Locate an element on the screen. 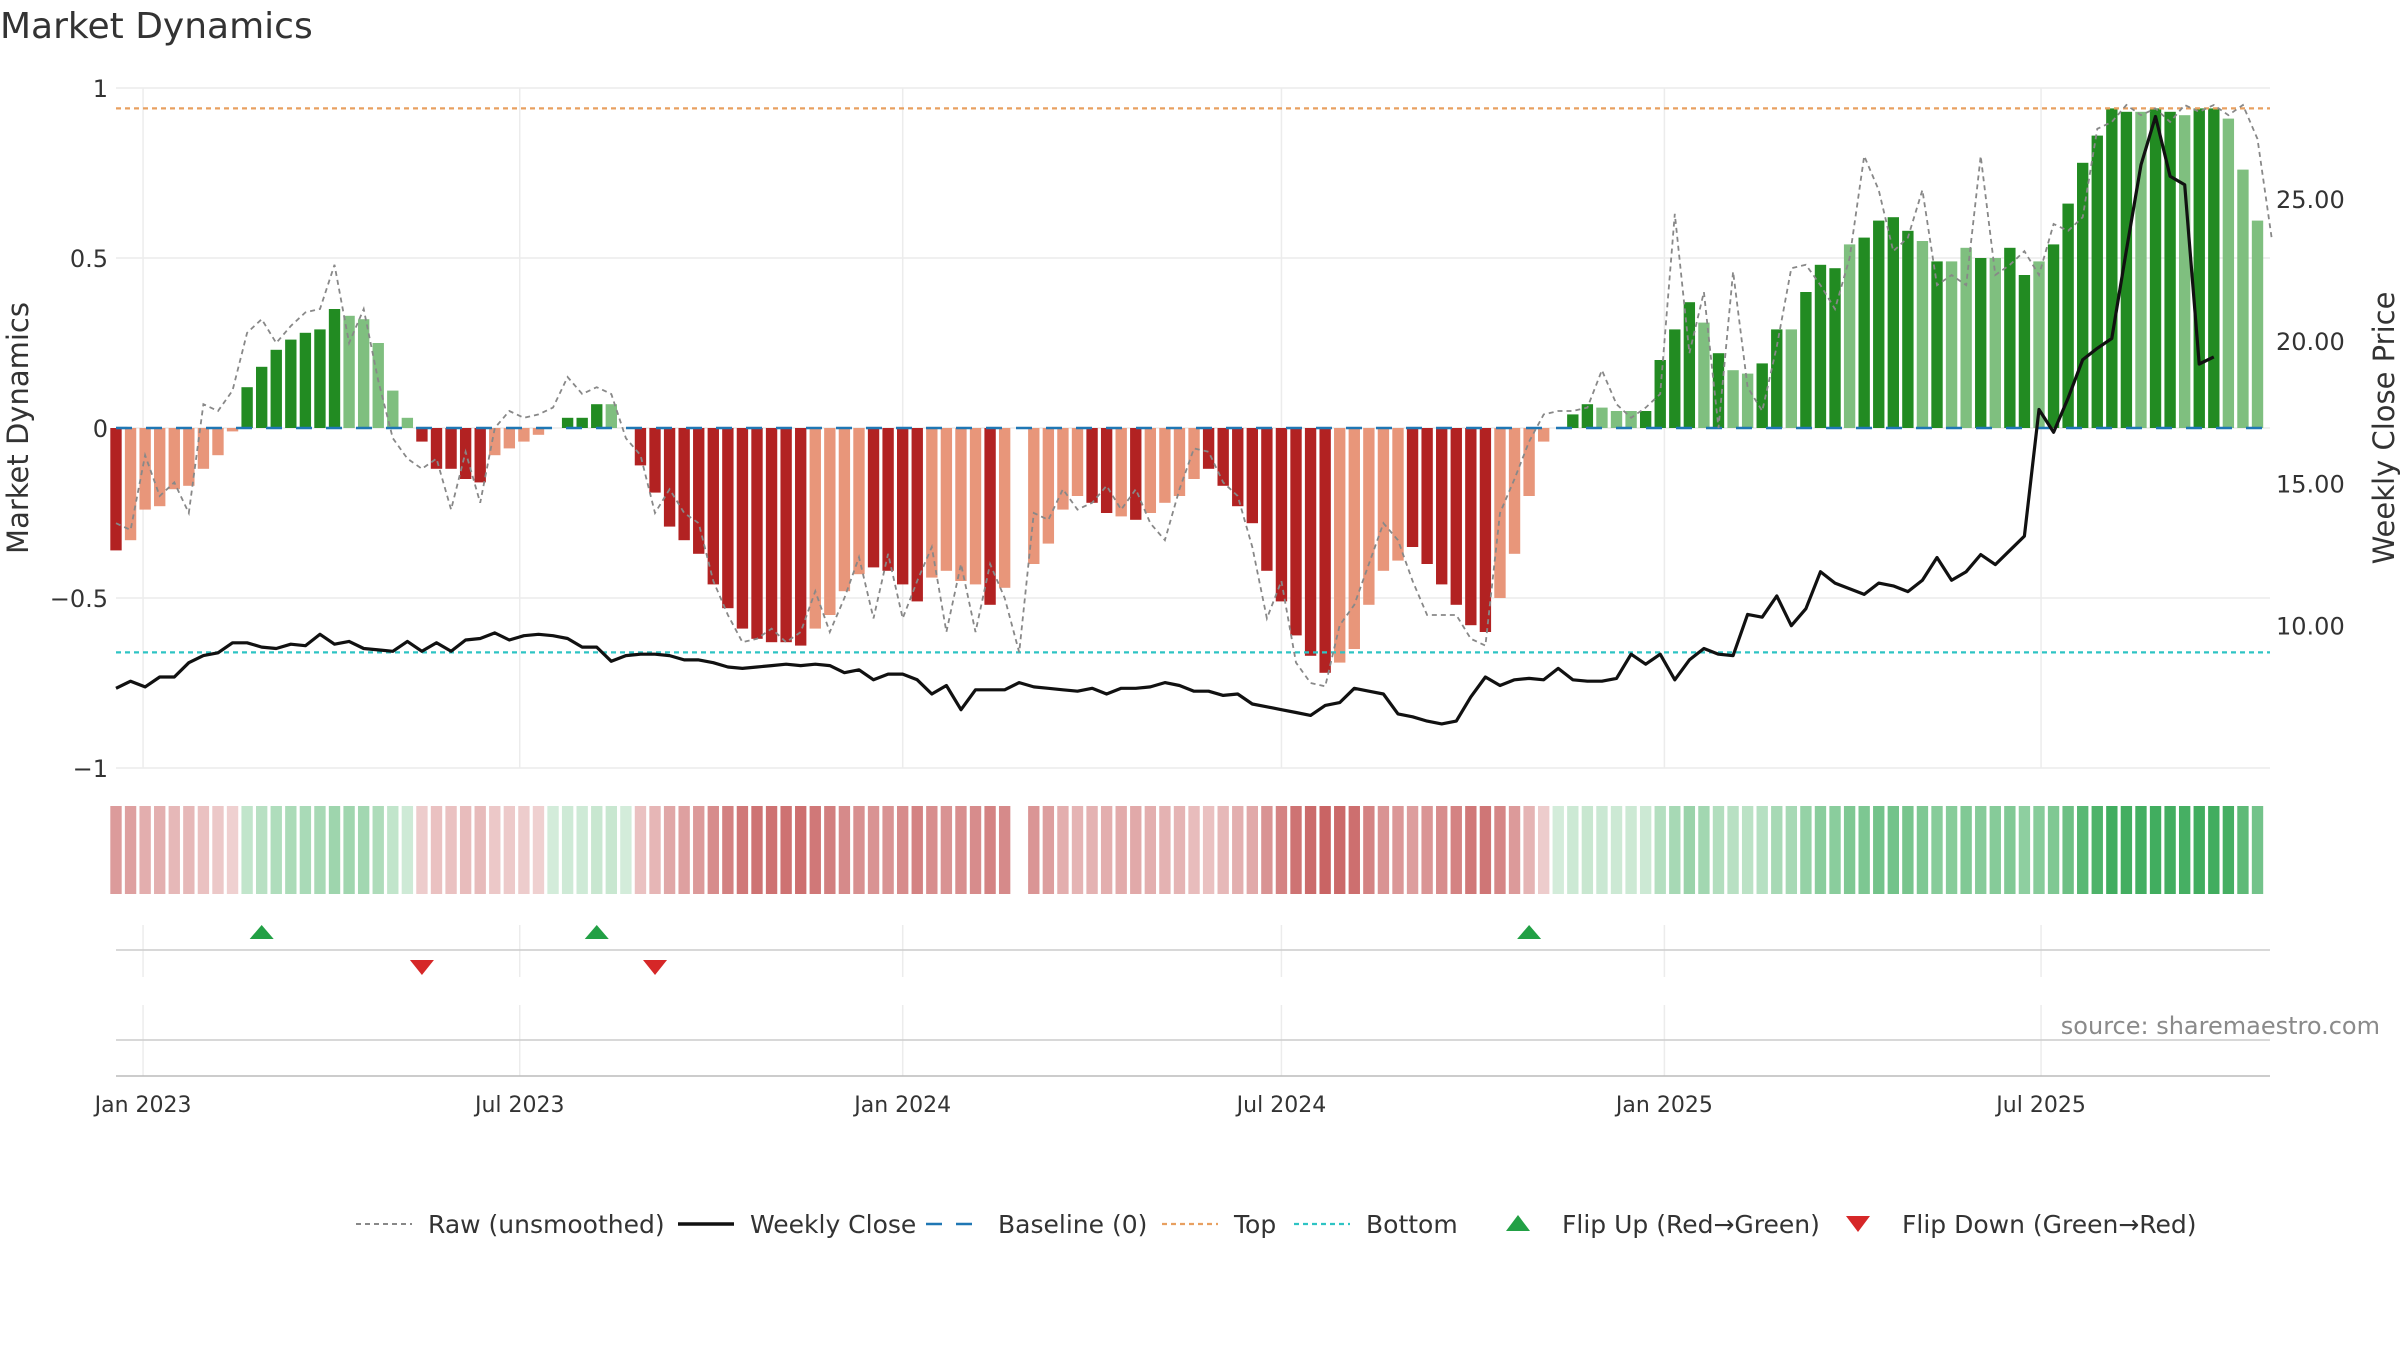 The image size is (2400, 1350). y-tick-label: 0.5 is located at coordinates (89, 259).